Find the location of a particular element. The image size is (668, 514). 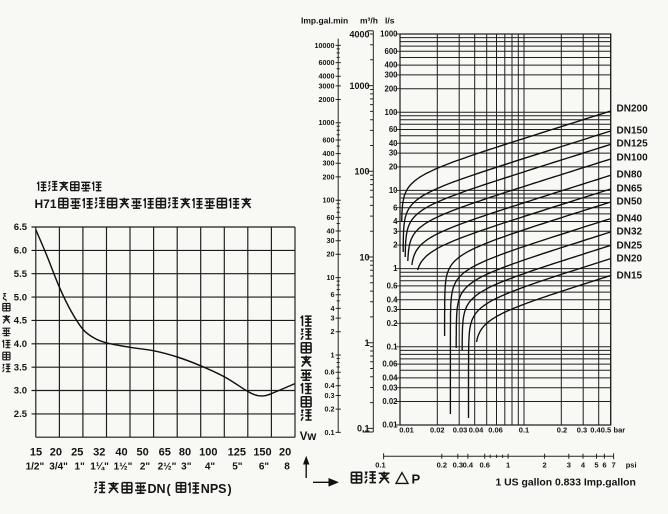

svg-text: psi is located at coordinates (631, 465).